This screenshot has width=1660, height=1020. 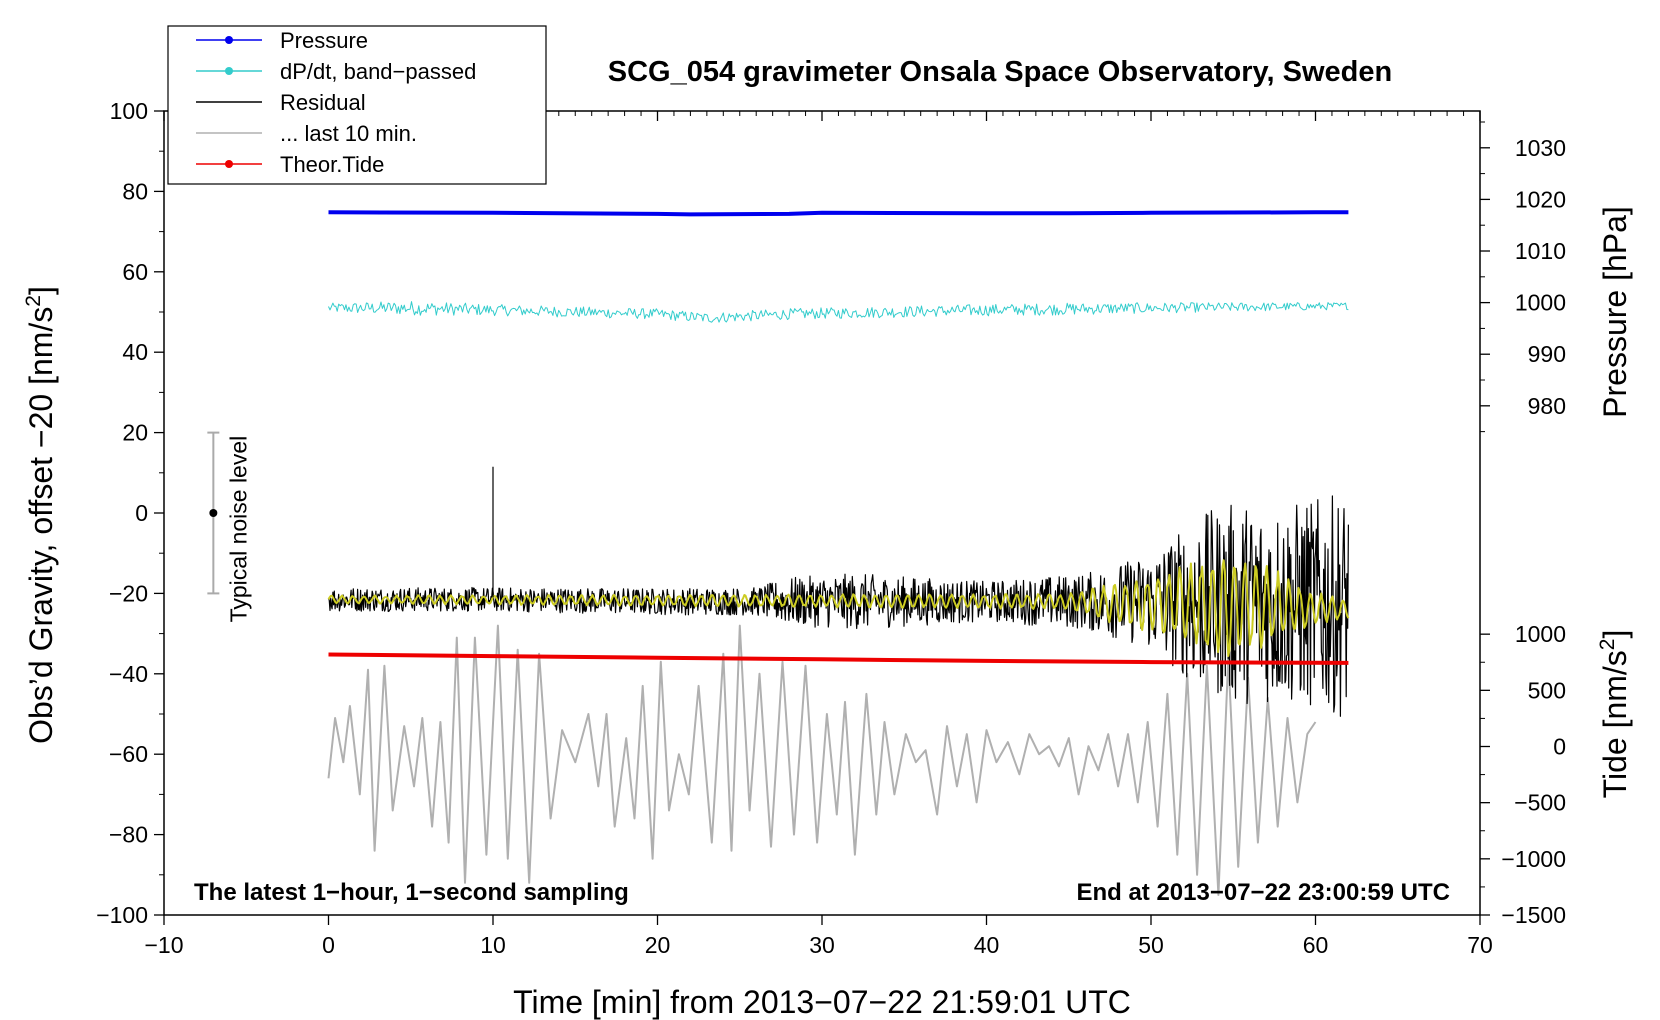 I want to click on y-tick-label: 60, so click(x=135, y=272).